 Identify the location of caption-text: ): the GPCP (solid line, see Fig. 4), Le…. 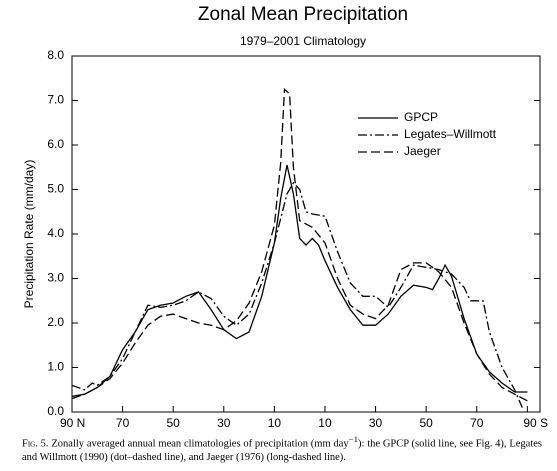
(282, 450).